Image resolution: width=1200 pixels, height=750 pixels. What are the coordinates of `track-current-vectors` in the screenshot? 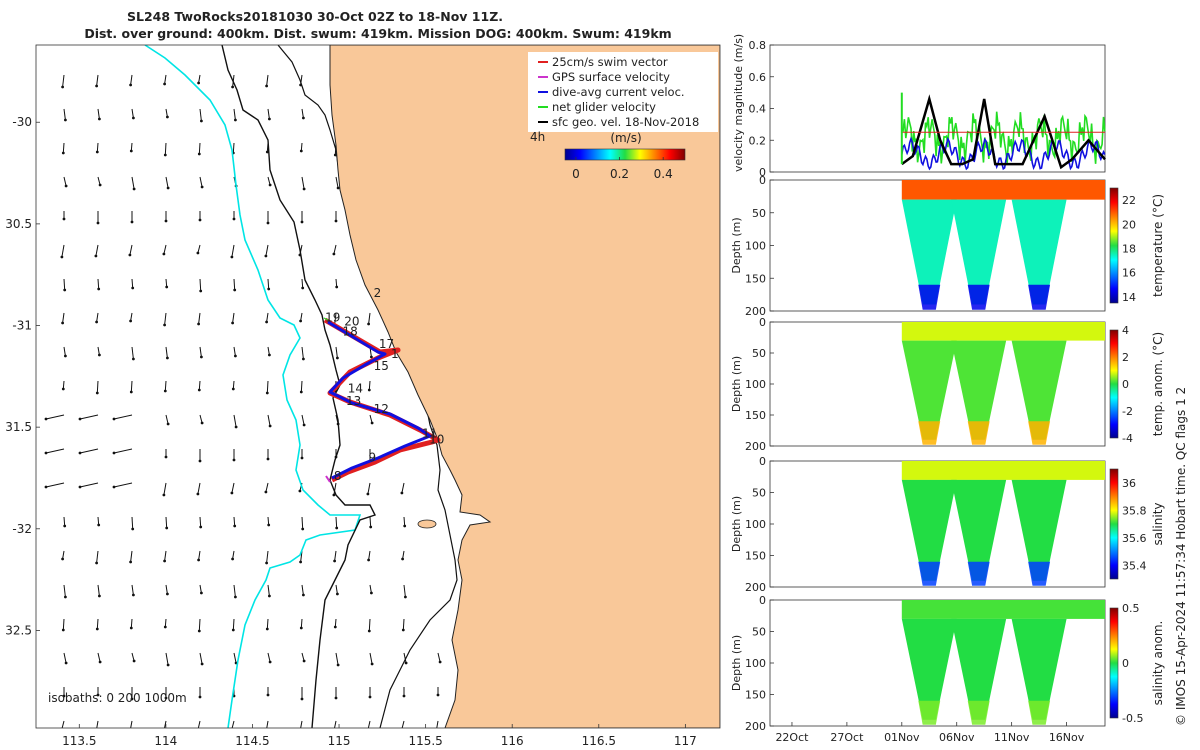 It's located at (379, 400).